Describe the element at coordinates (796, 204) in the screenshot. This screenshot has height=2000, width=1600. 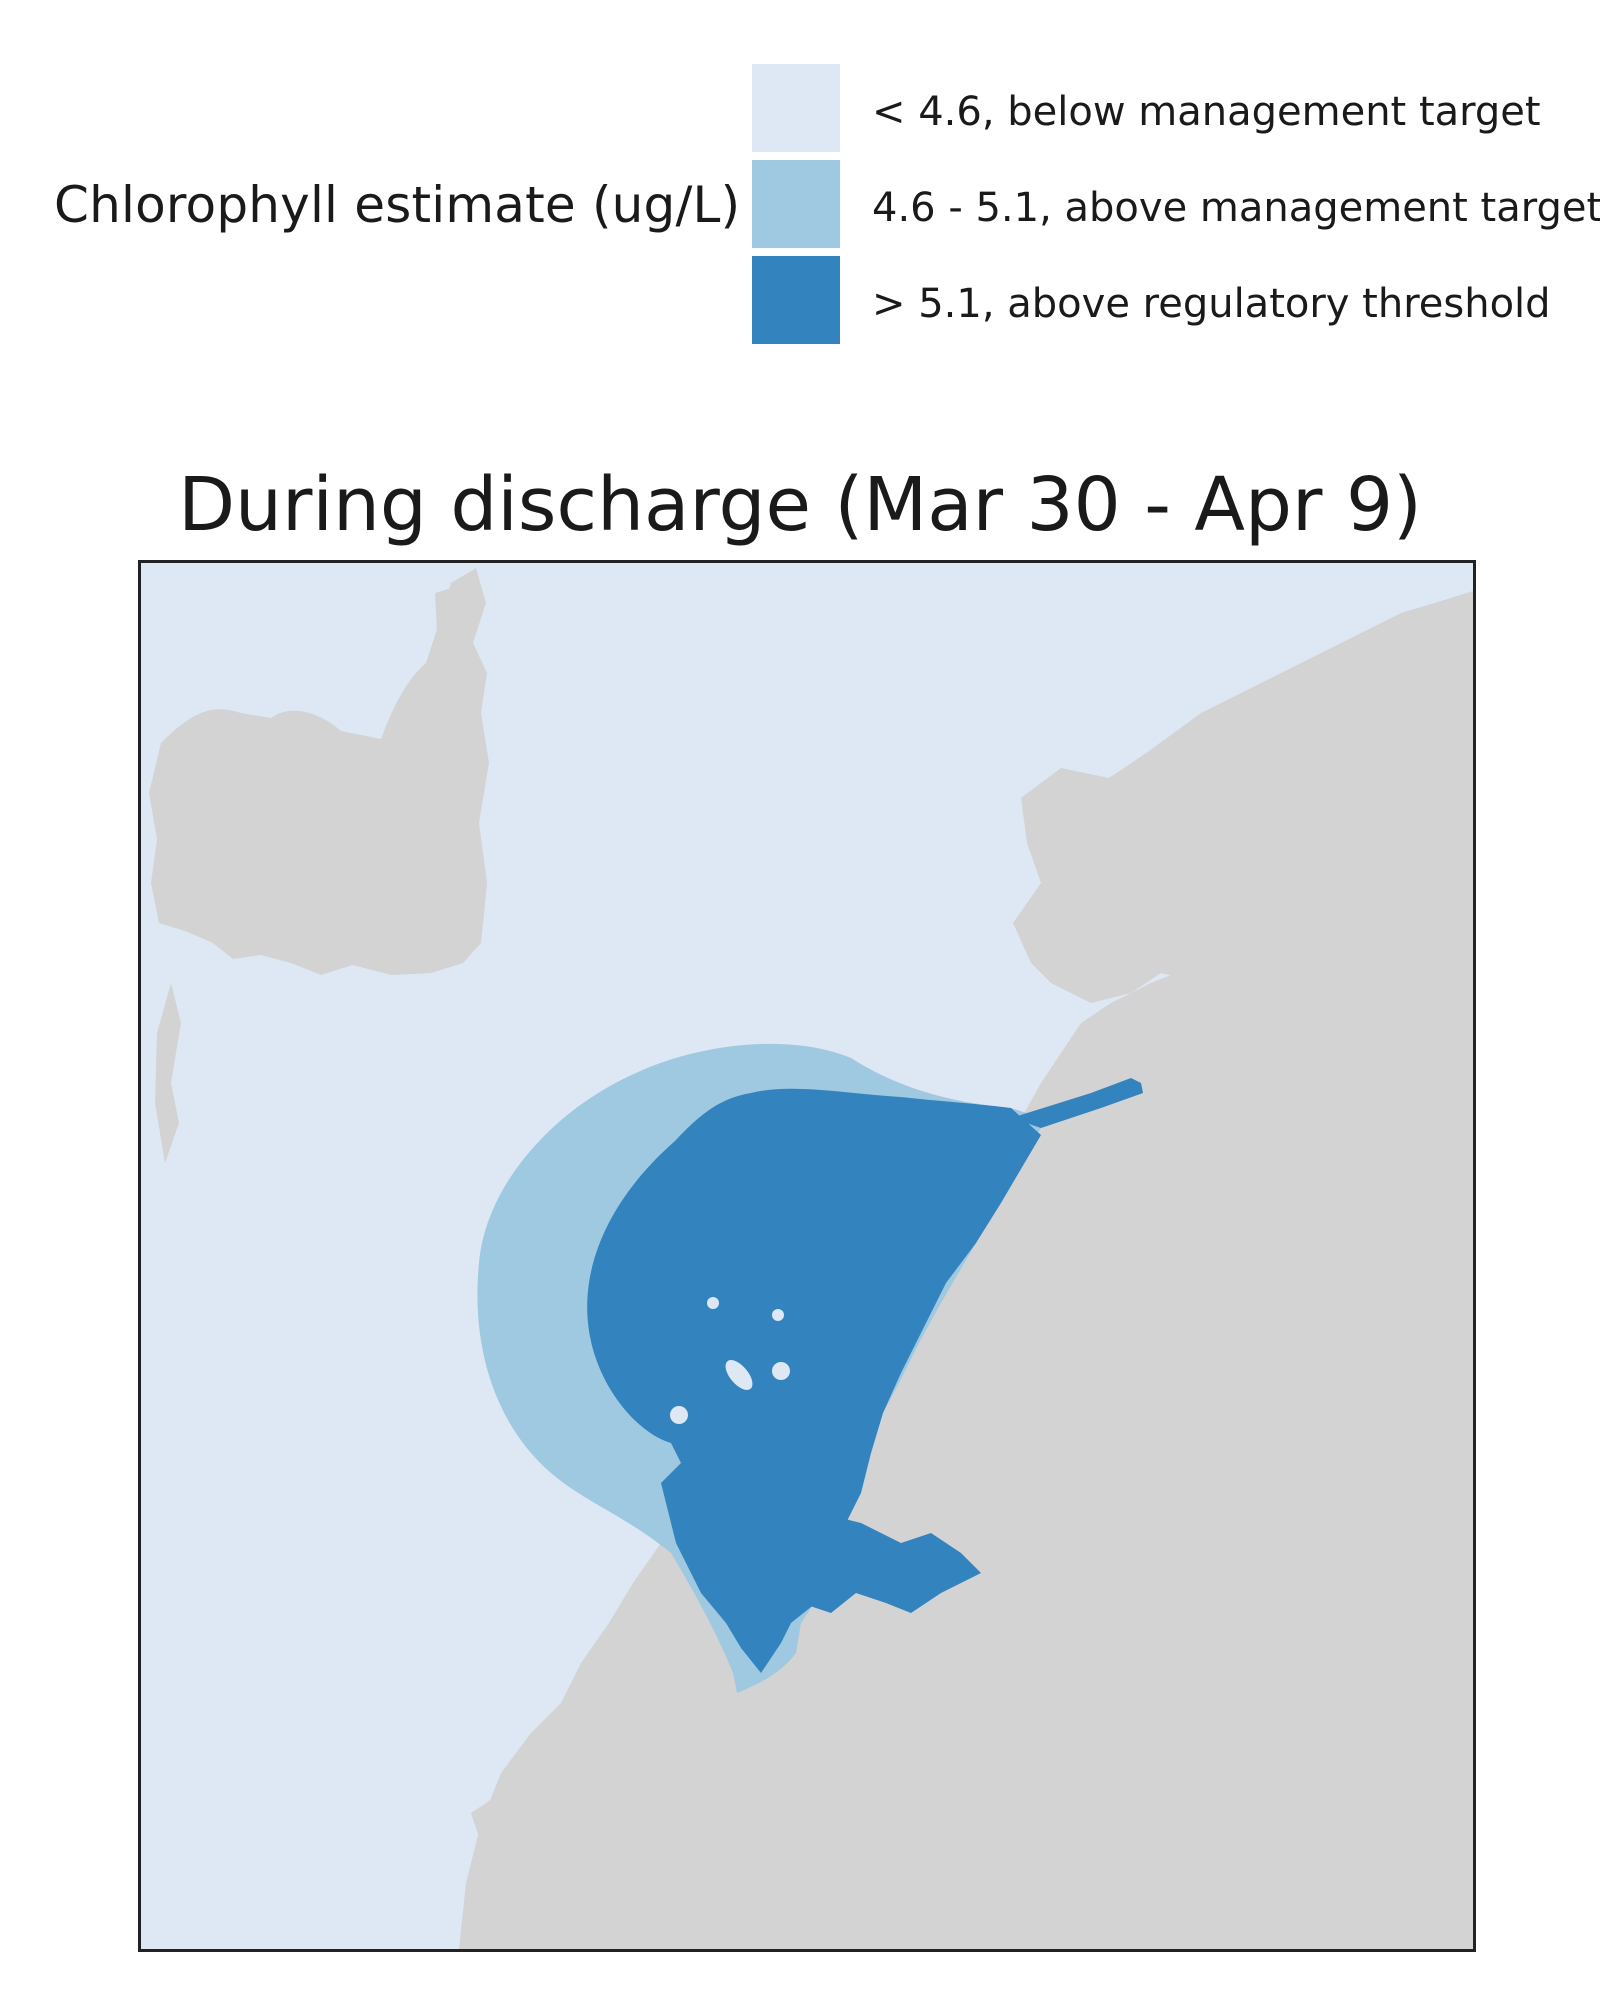
I see `legend-swatch-above-target` at that location.